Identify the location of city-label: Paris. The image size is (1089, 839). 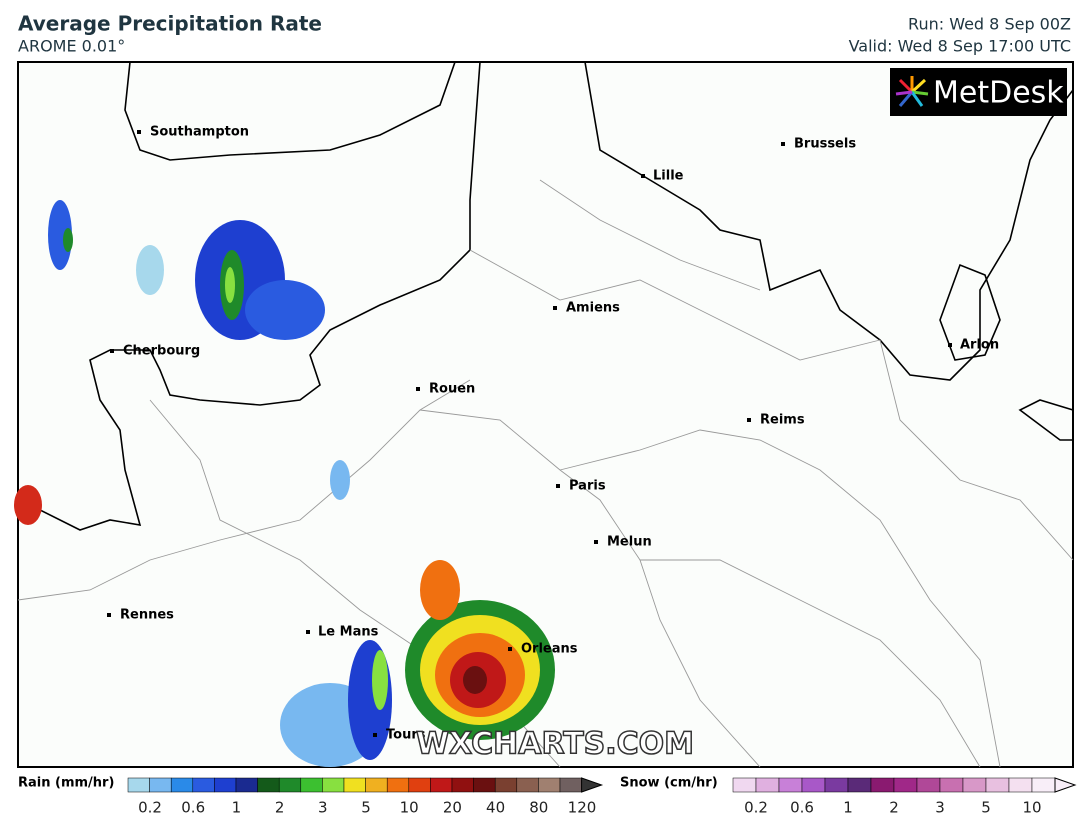
(587, 486).